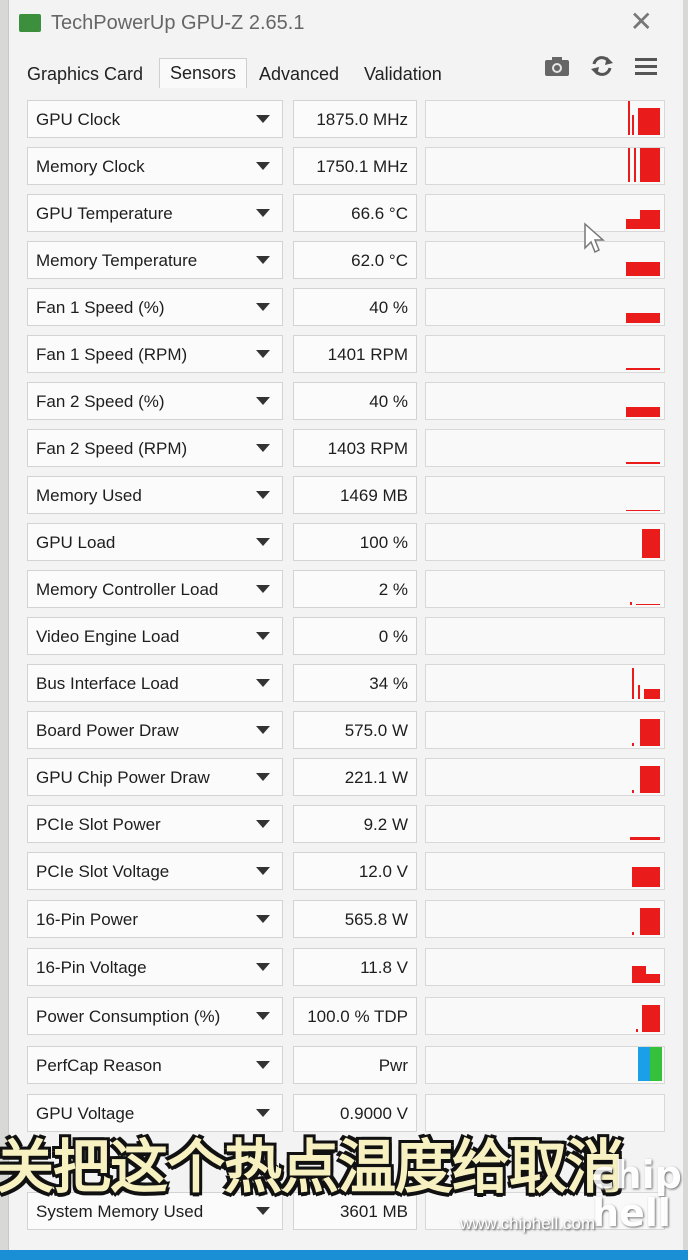  I want to click on sensor-value-box: 3601 MB, so click(355, 1211).